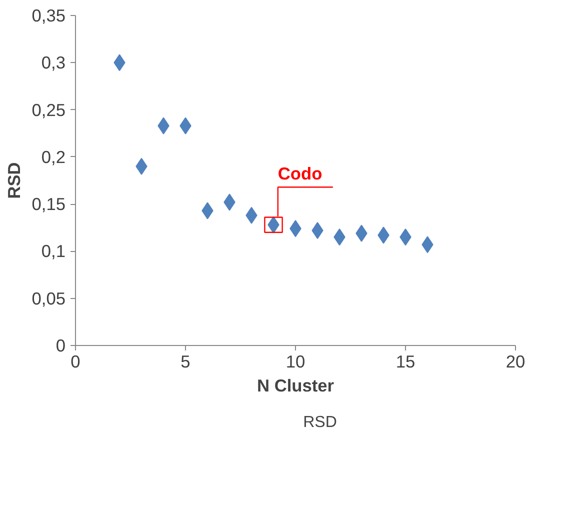  I want to click on text: RSD, so click(320, 423).